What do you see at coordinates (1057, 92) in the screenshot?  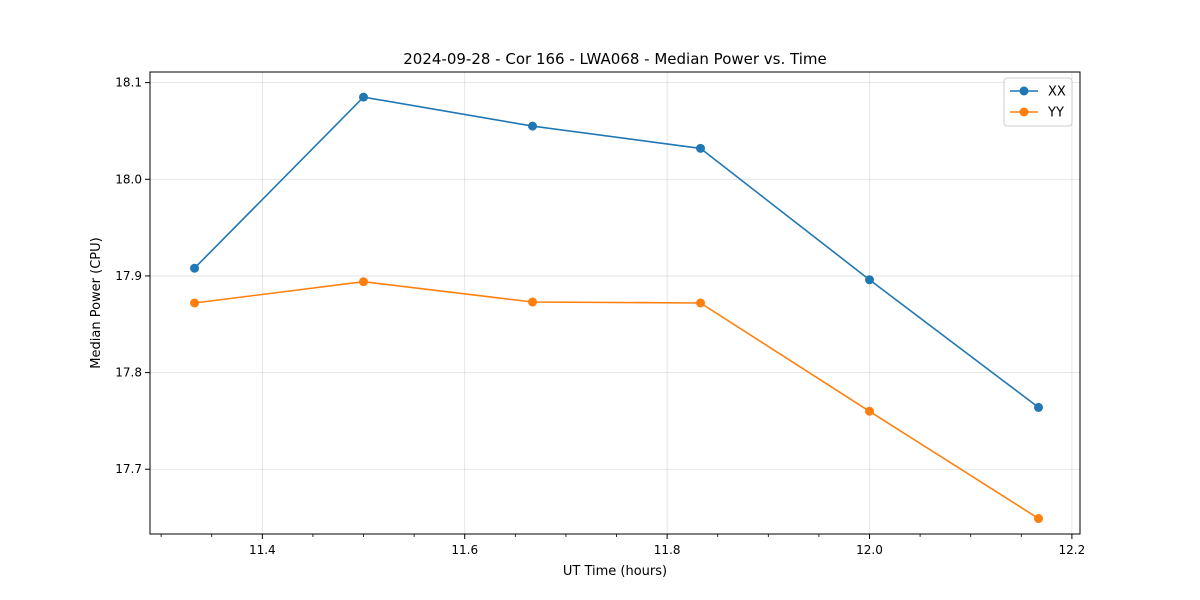 I see `legend-xx-label: XX` at bounding box center [1057, 92].